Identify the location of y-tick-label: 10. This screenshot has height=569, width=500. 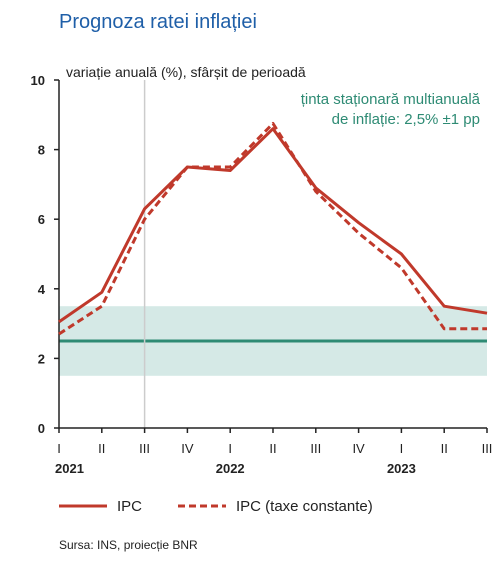
(38, 80).